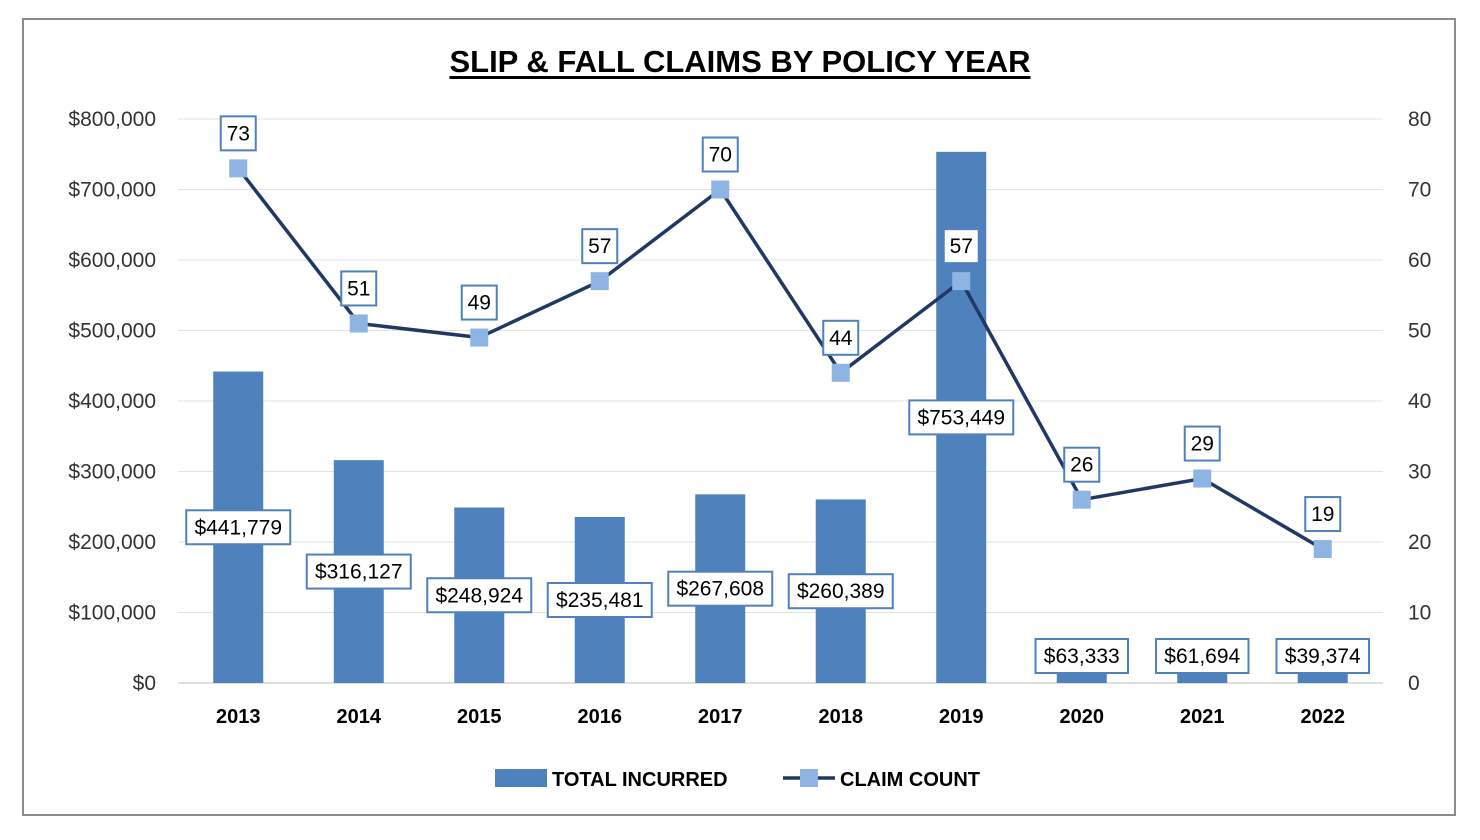  Describe the element at coordinates (144, 683) in the screenshot. I see `y-left-tick-label: $0` at that location.